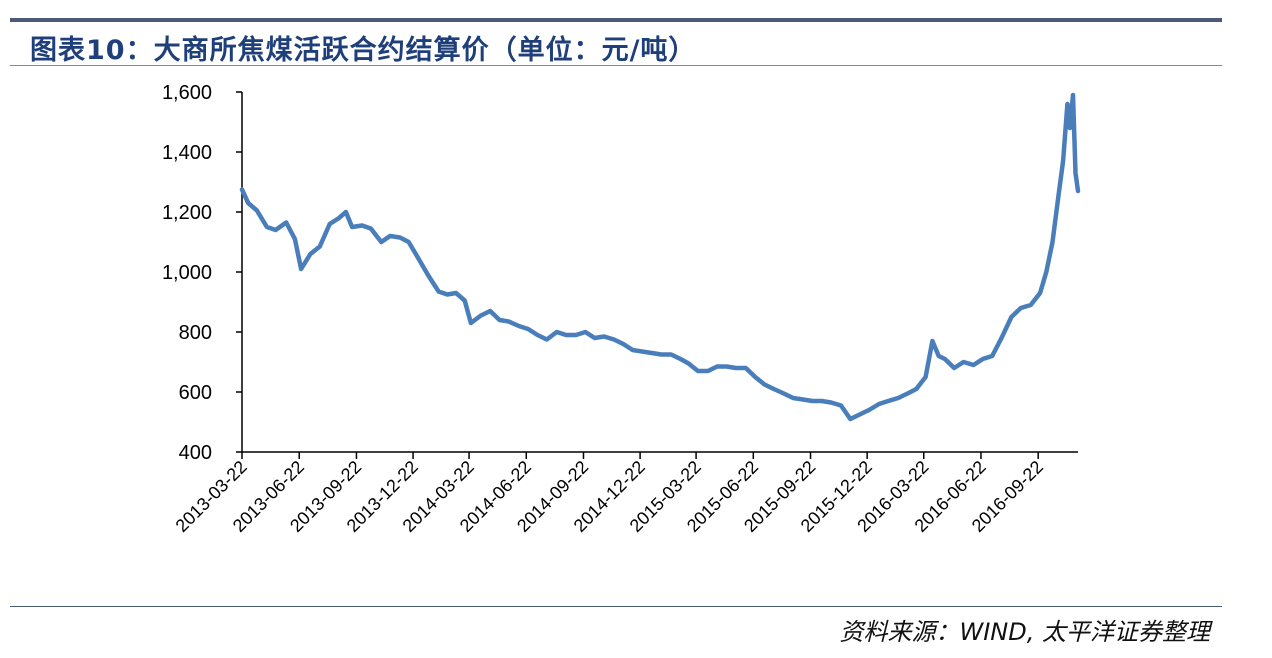  What do you see at coordinates (363, 50) in the screenshot?
I see `chart-title: 图表10：大商所焦煤活跃合约结算价（单位：元/吨）` at bounding box center [363, 50].